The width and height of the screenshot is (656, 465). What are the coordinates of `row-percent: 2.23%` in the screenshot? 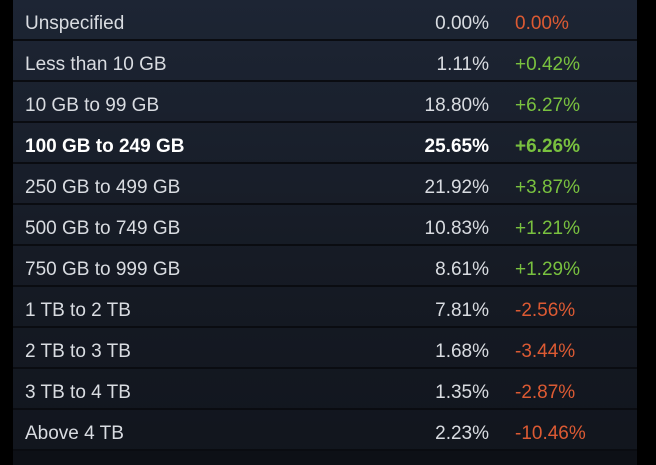 It's located at (462, 433).